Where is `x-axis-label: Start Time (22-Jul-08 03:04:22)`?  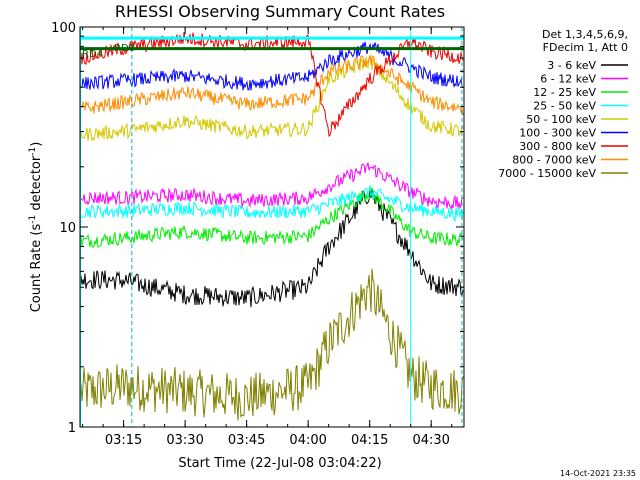
x-axis-label: Start Time (22-Jul-08 03:04:22) is located at coordinates (279, 463).